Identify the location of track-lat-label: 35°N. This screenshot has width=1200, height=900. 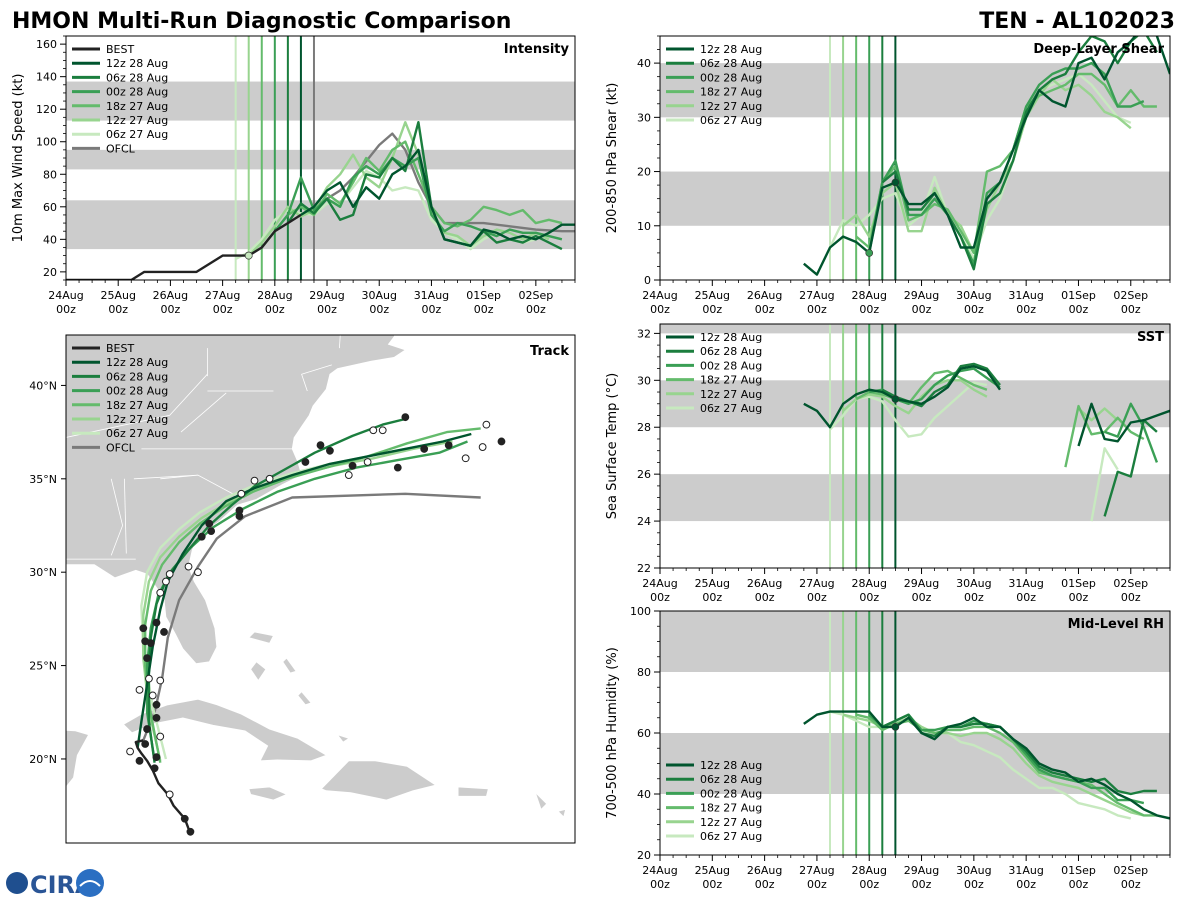
(43, 479).